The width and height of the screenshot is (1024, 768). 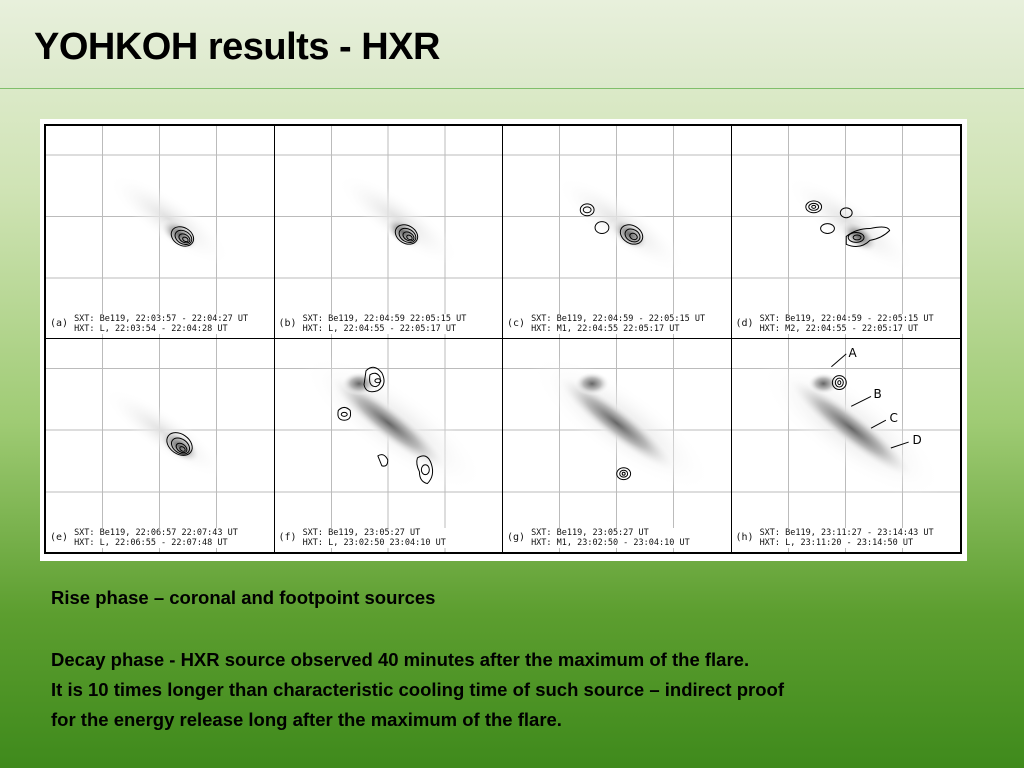 What do you see at coordinates (512, 44) in the screenshot?
I see `title-bar: YOHKOH results - HXR` at bounding box center [512, 44].